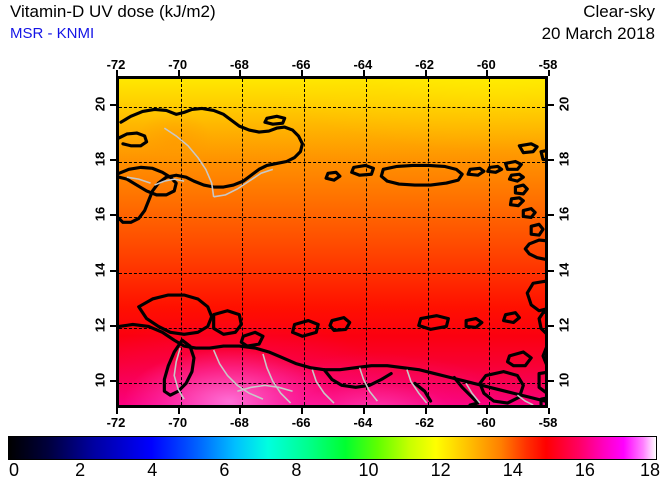 The height and width of the screenshot is (480, 665). What do you see at coordinates (224, 470) in the screenshot?
I see `colorbar-tick-label: 6` at bounding box center [224, 470].